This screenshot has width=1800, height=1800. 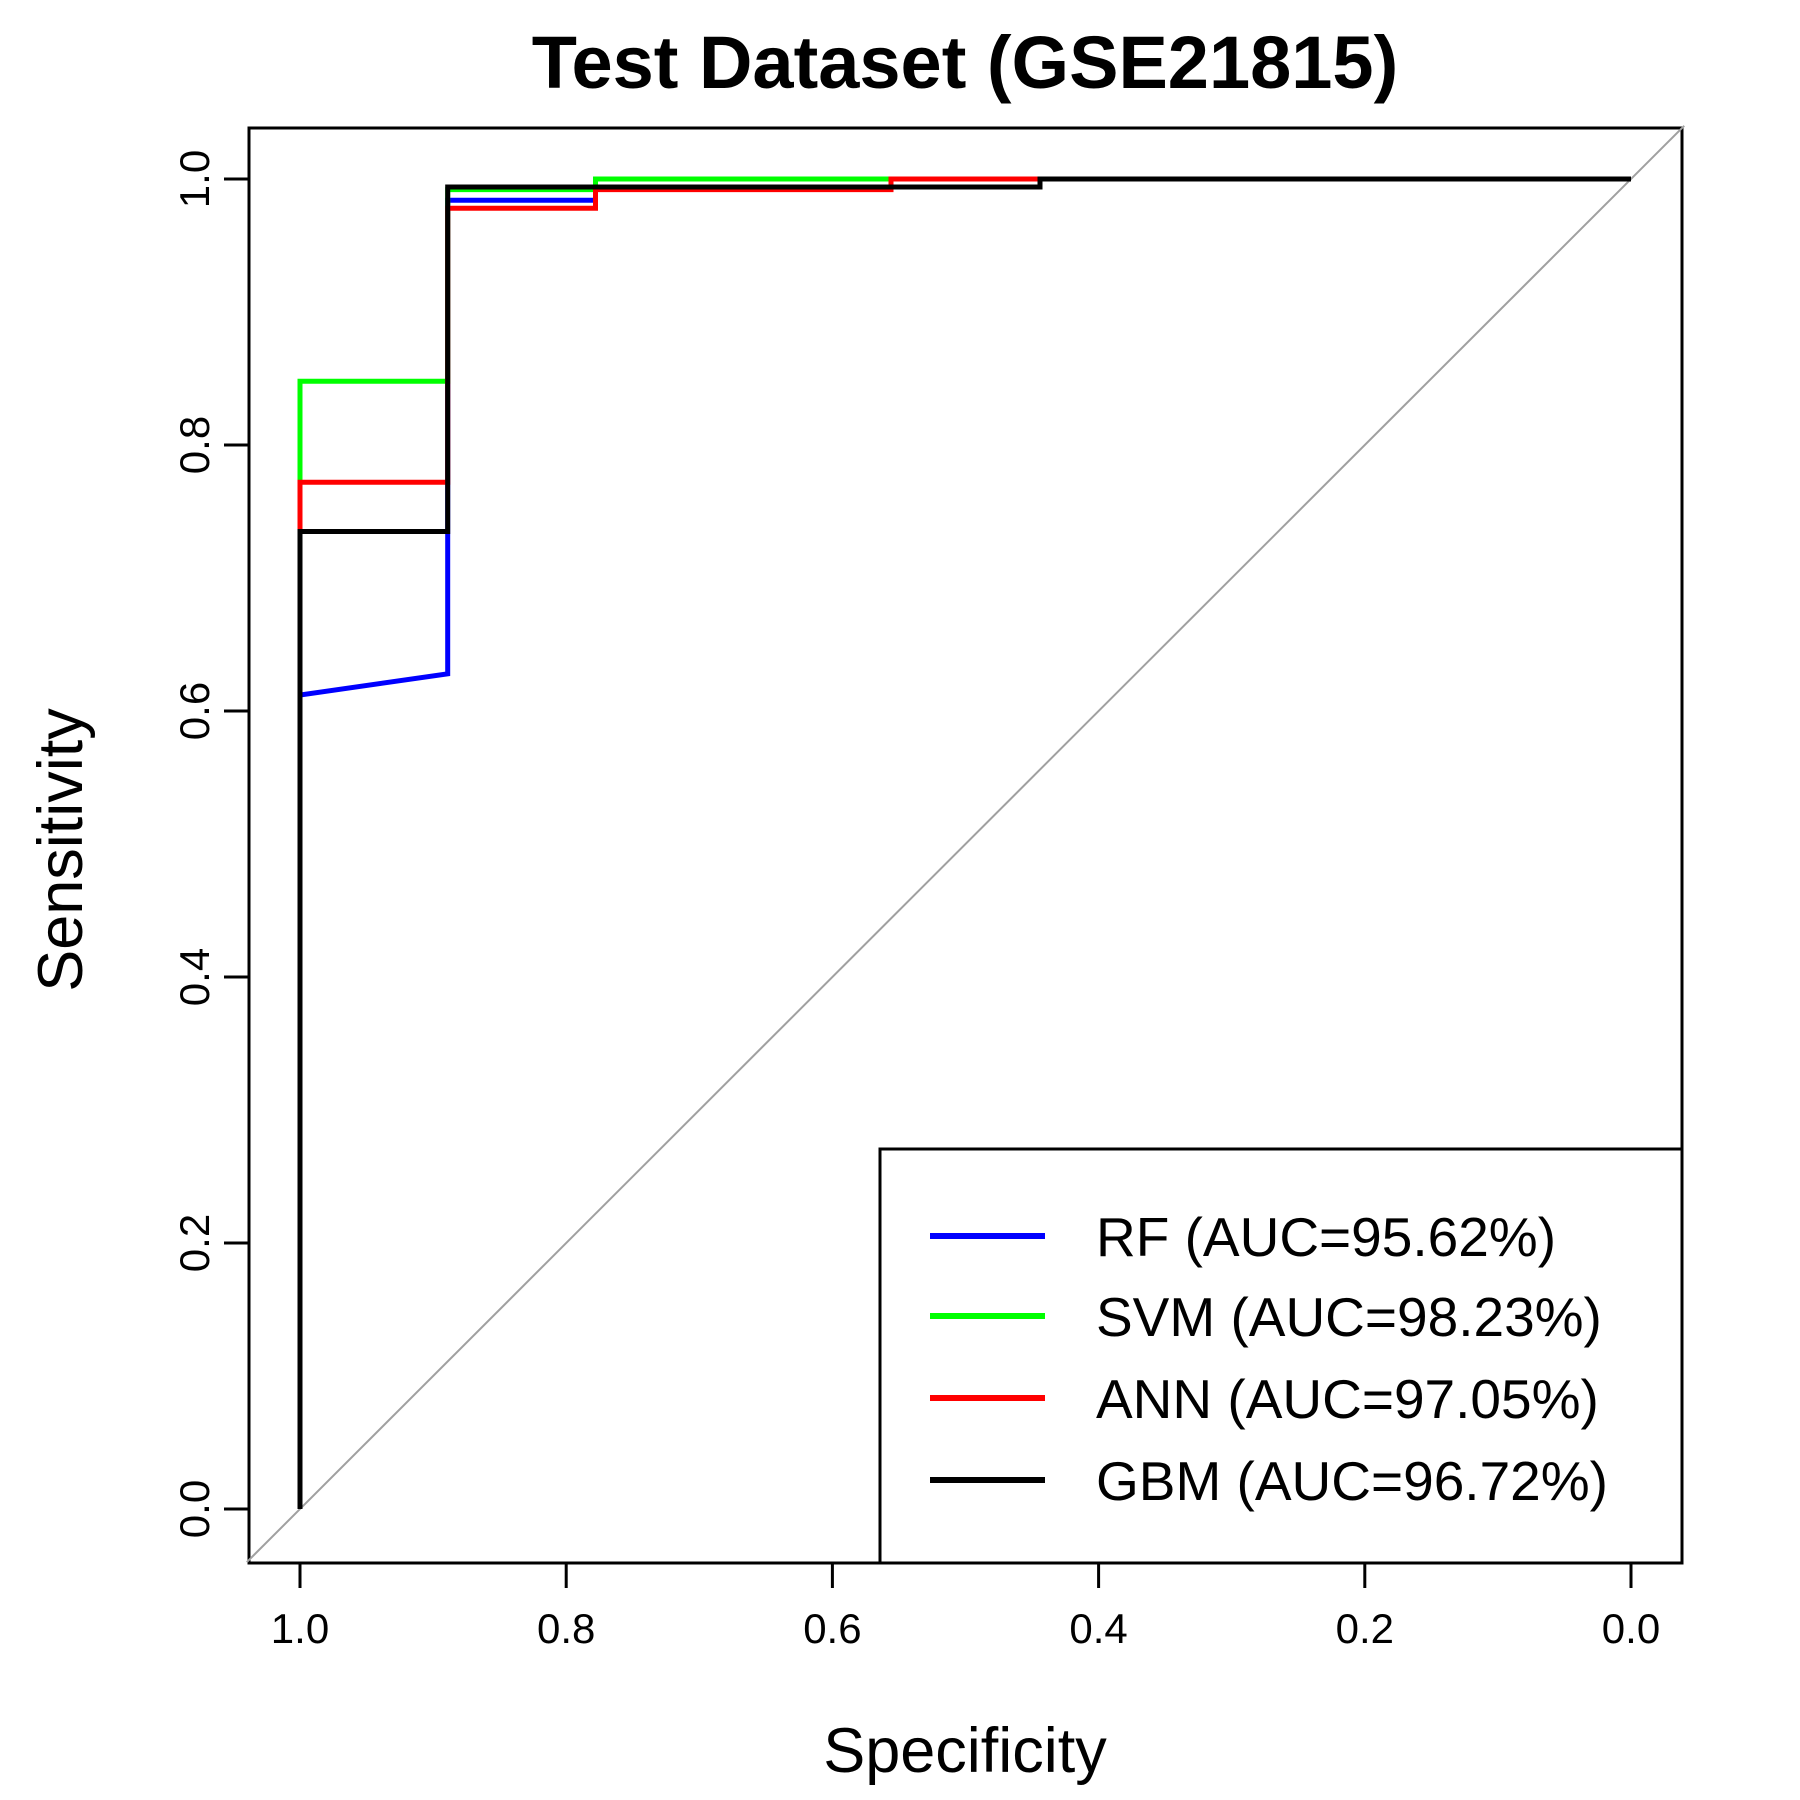 I want to click on y-tick-label: 0.2, so click(x=194, y=1243).